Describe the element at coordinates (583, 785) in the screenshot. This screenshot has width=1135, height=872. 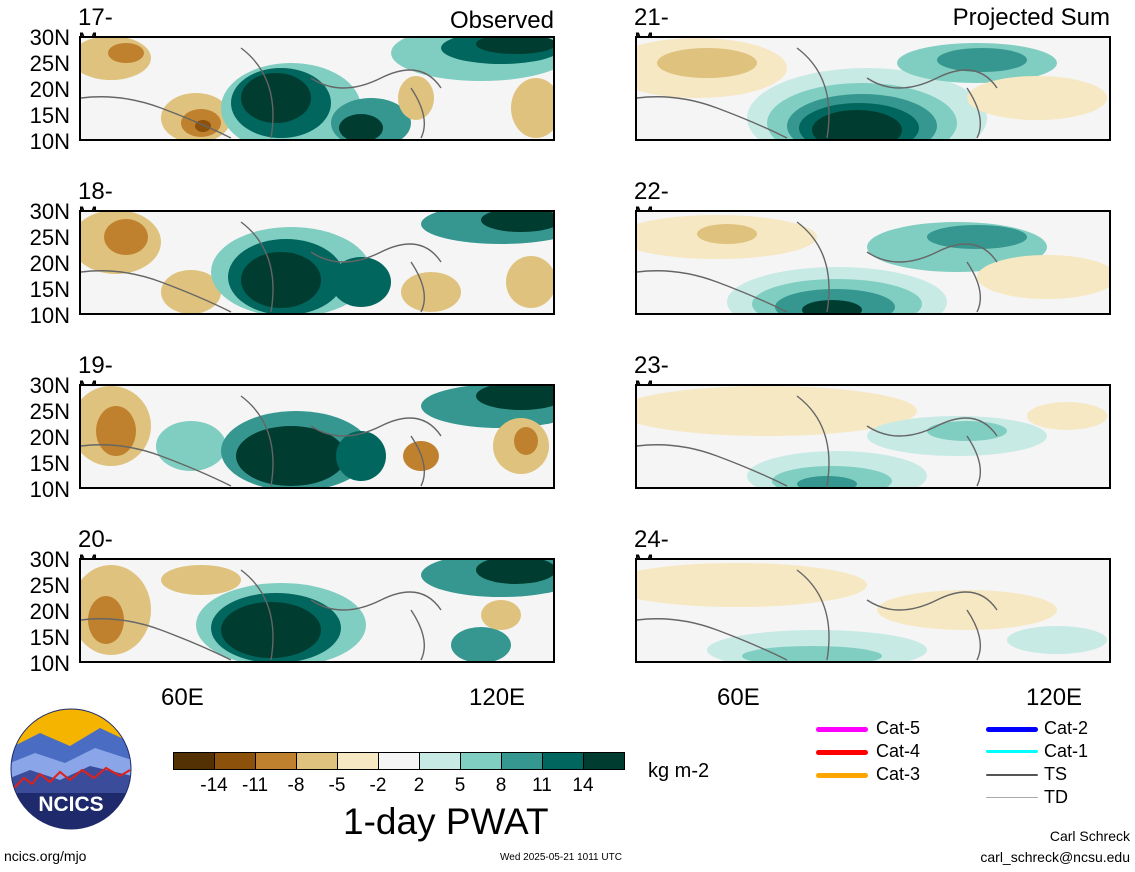
I see `colorbar-label: 14` at that location.